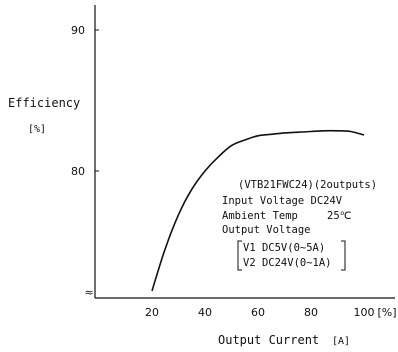 The width and height of the screenshot is (398, 352). Describe the element at coordinates (85, 101) in the screenshot. I see `y-ticks: 80 90` at that location.